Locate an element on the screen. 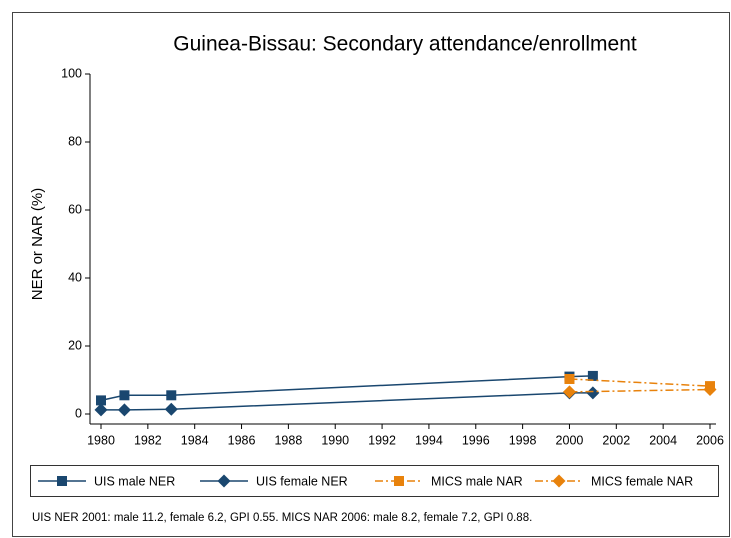  legend-label: UIS female NER is located at coordinates (302, 481).